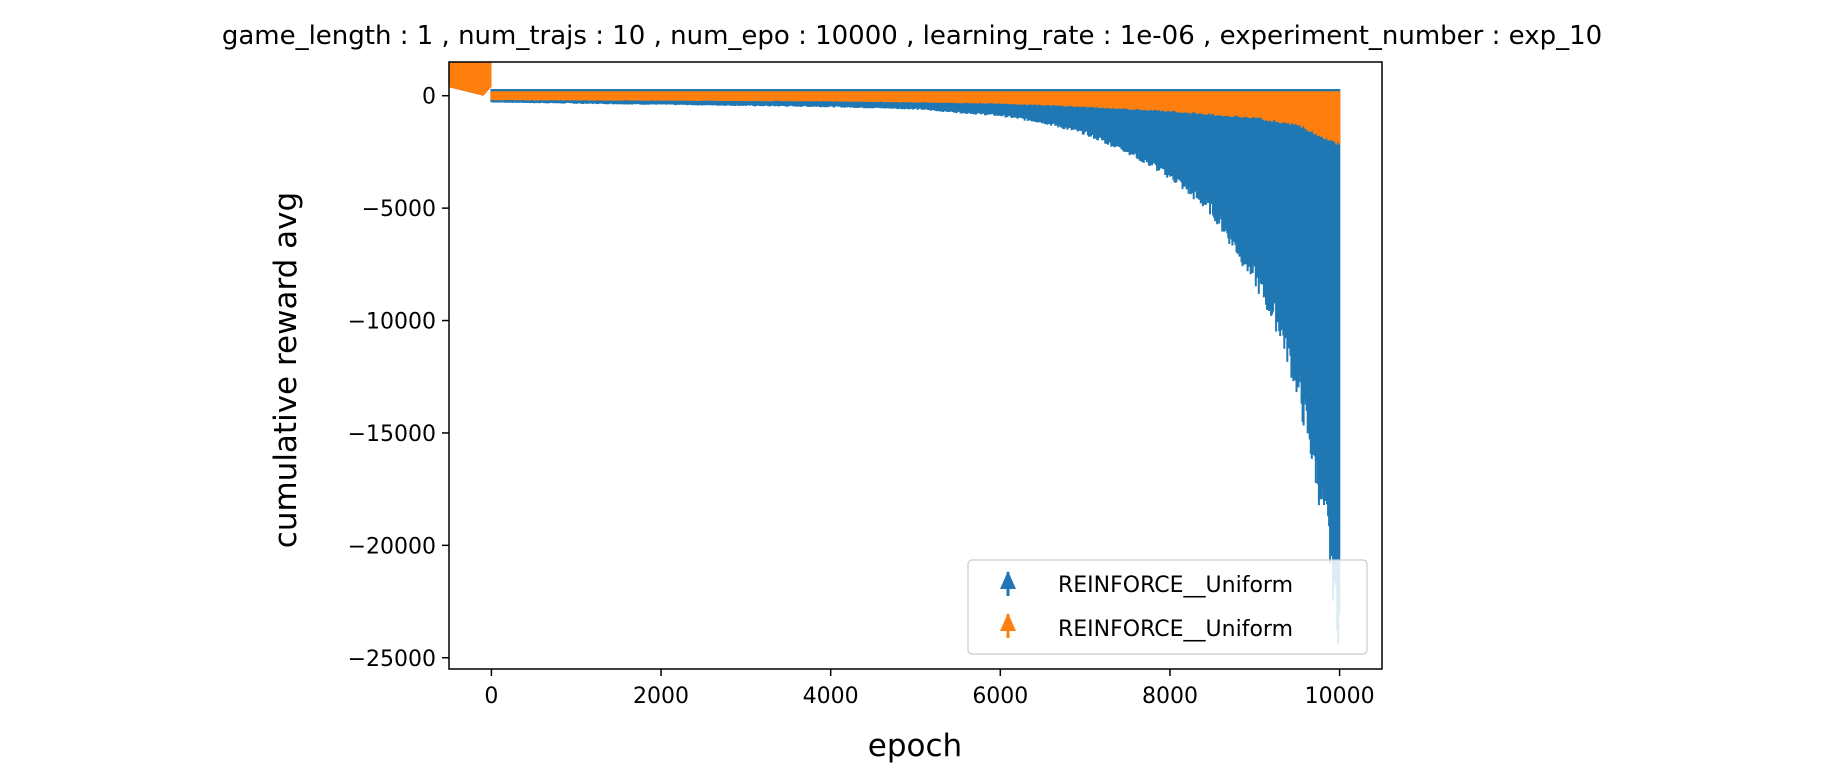 The image size is (1825, 783). Describe the element at coordinates (392, 434) in the screenshot. I see `y-tick-label: −15000` at that location.